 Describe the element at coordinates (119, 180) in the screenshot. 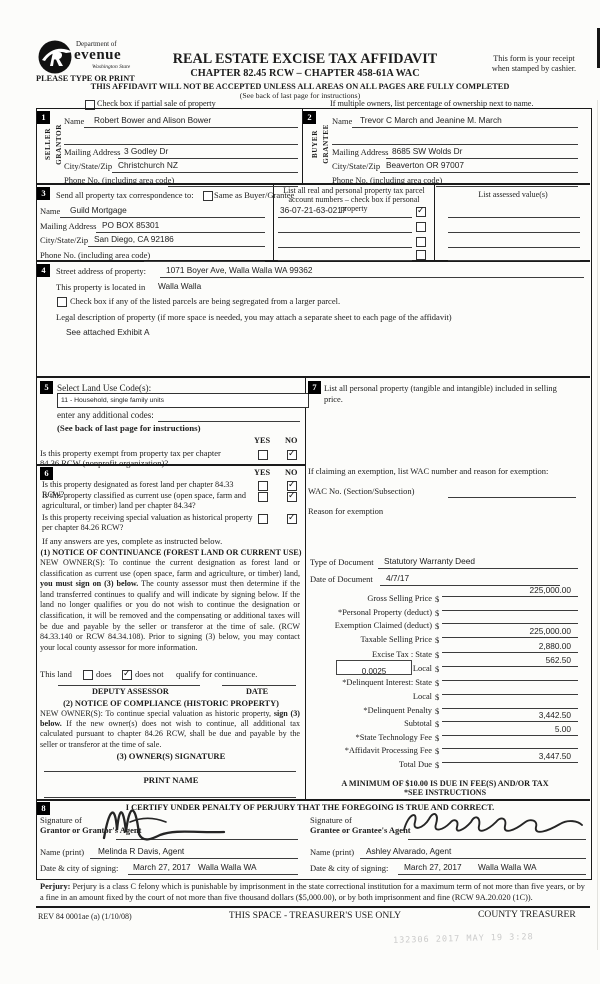

I see `seller-phone-label: Phone No. (including area code)` at that location.